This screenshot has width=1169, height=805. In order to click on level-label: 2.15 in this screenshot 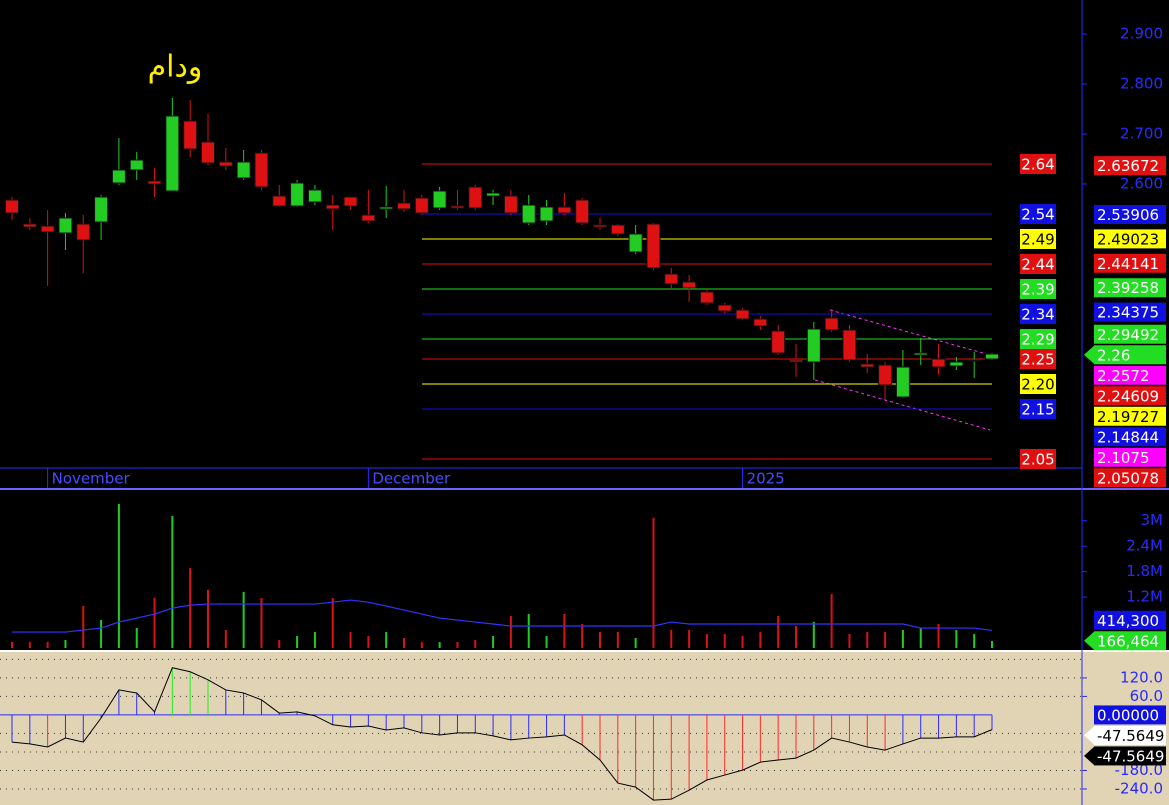, I will do `click(1037, 410)`.